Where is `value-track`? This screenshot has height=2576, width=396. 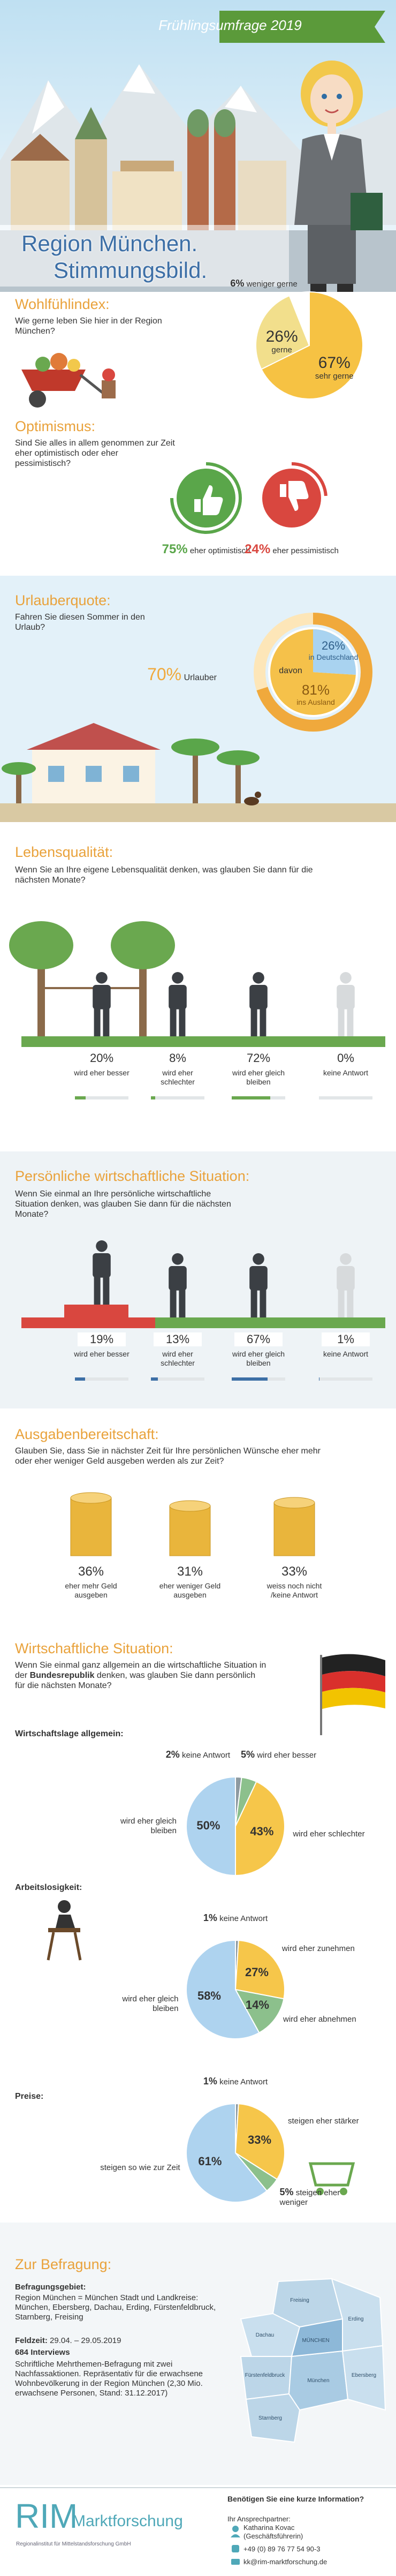 value-track is located at coordinates (101, 1097).